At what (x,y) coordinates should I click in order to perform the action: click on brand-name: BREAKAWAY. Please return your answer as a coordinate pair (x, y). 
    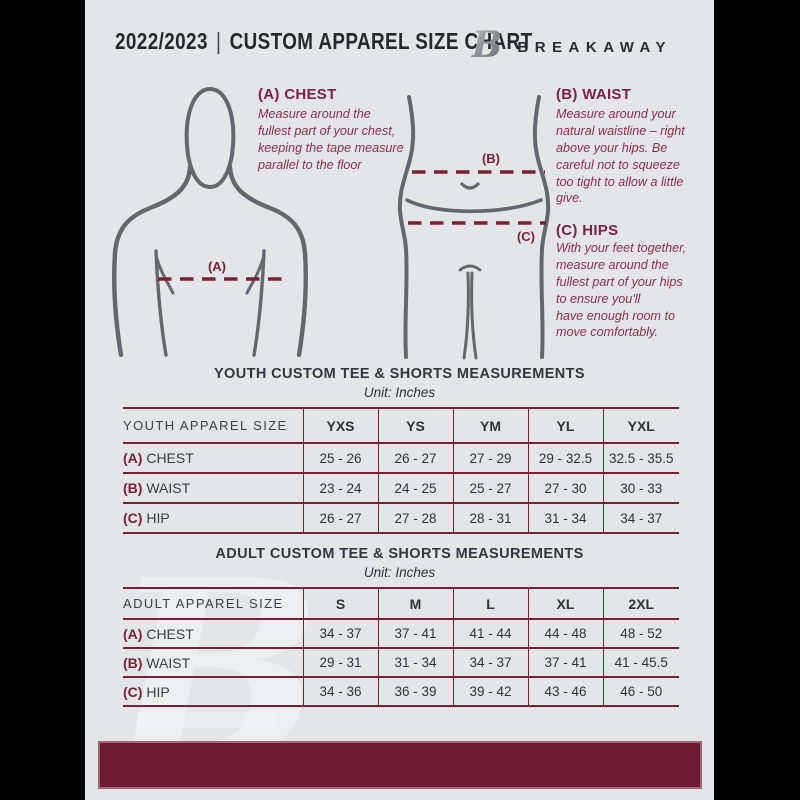
    Looking at the image, I should click on (594, 47).